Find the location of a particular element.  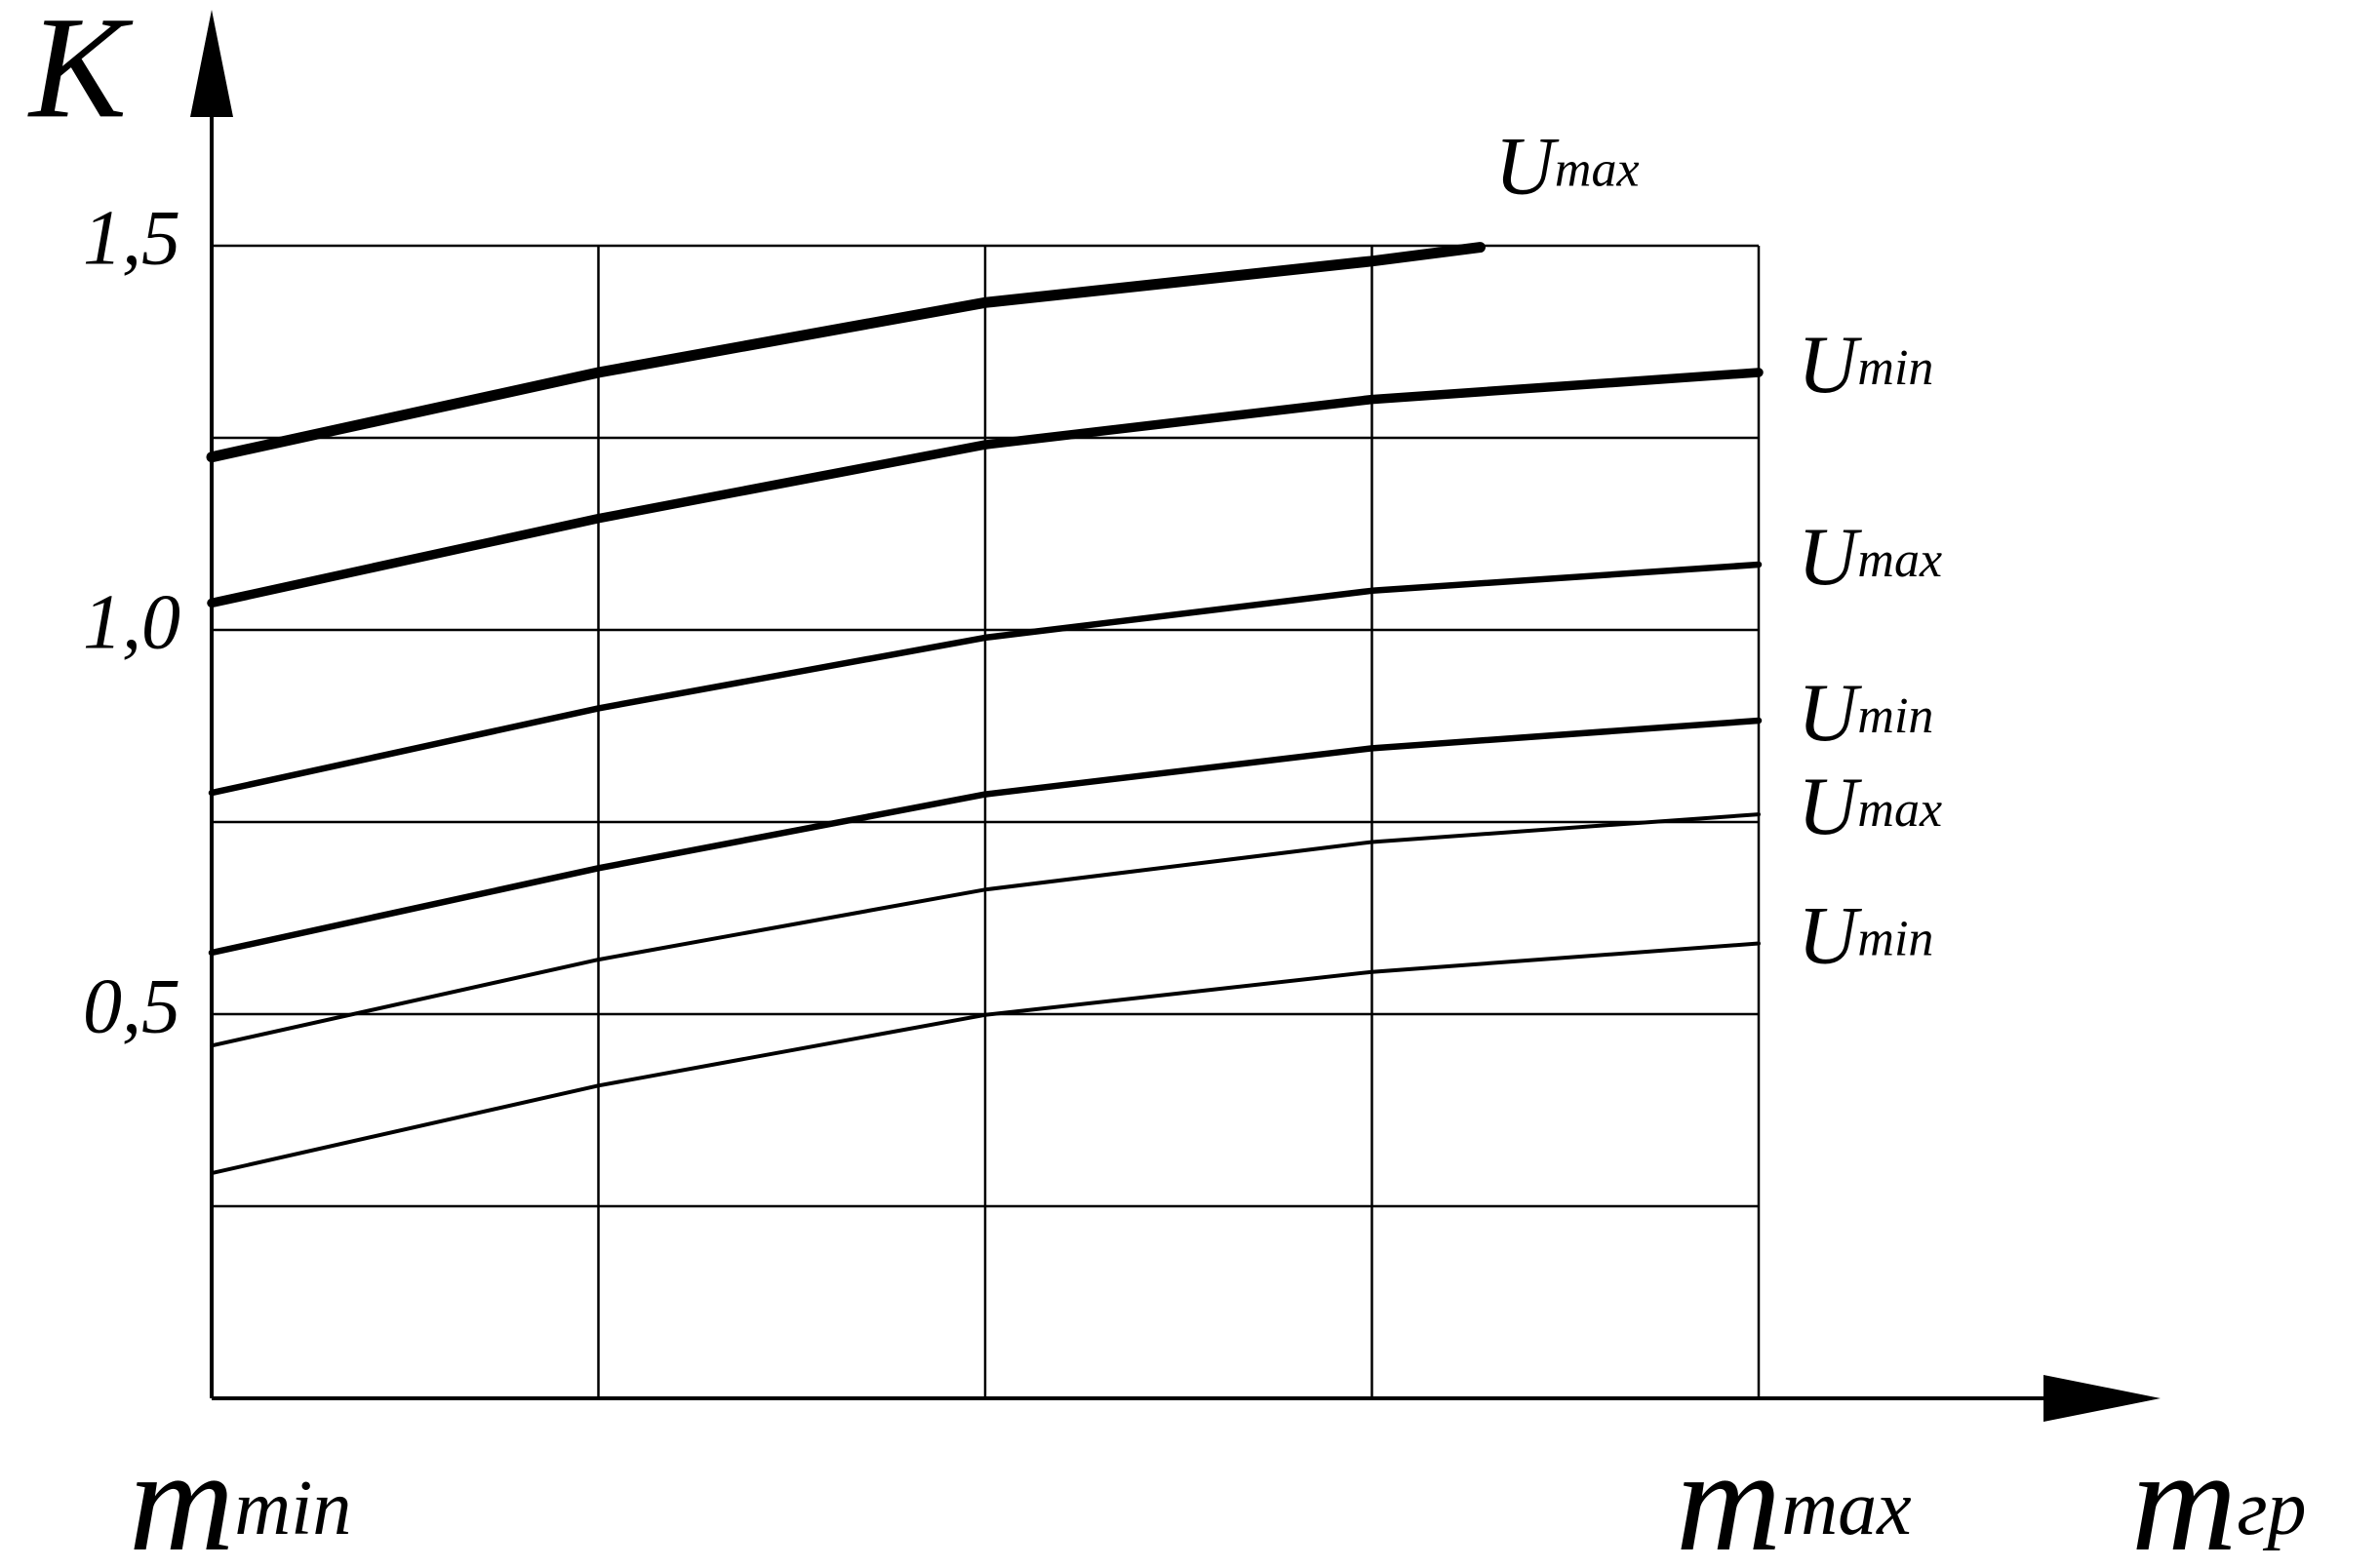

y-tick-label: 1,0 is located at coordinates (131, 622).